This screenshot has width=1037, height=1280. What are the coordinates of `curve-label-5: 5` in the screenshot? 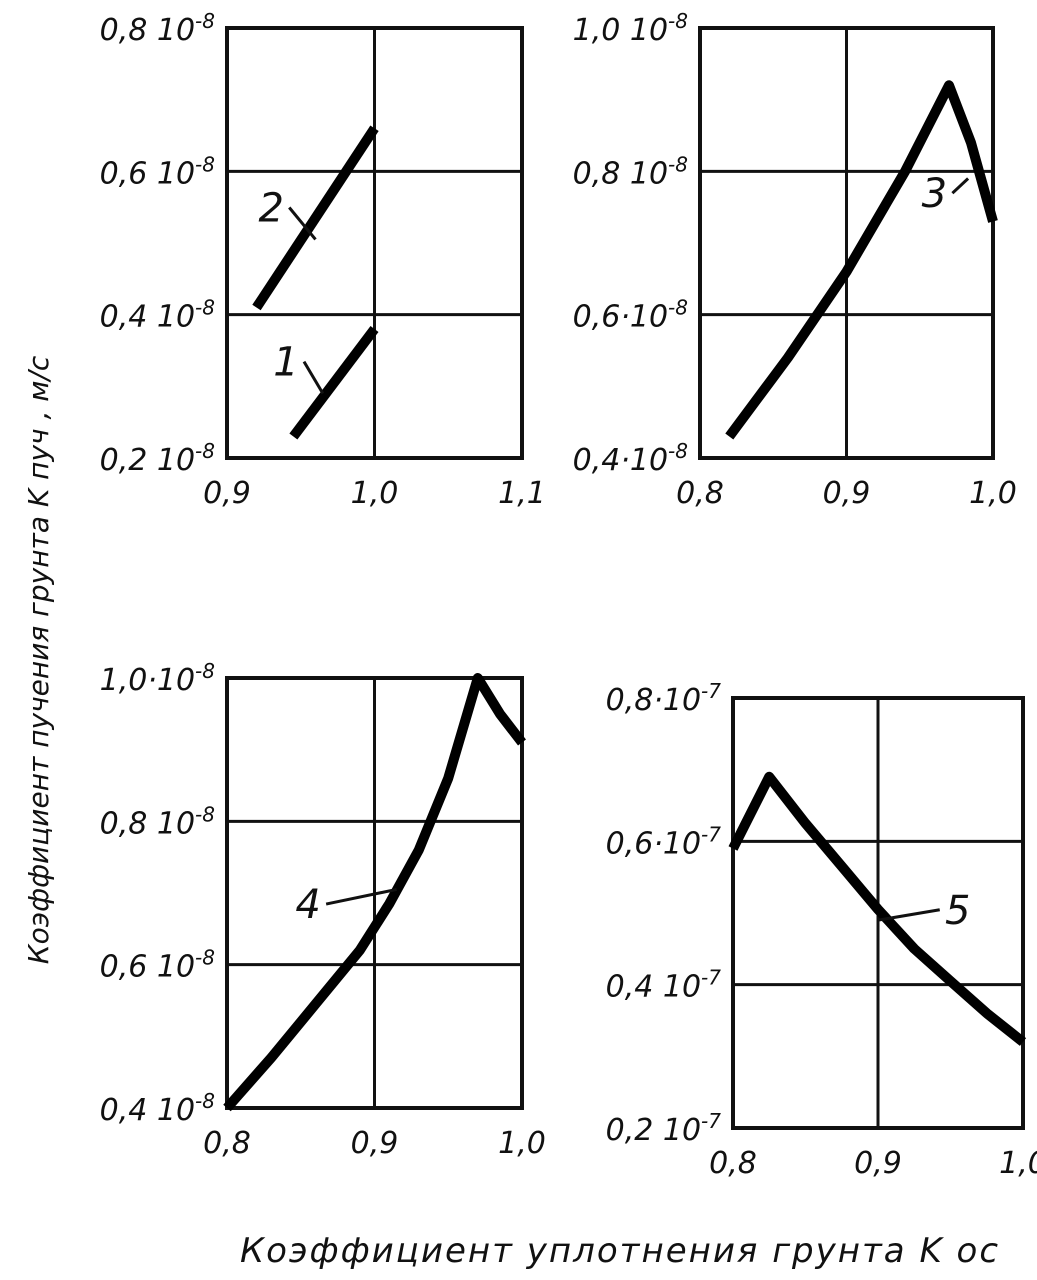 It's located at (957, 911).